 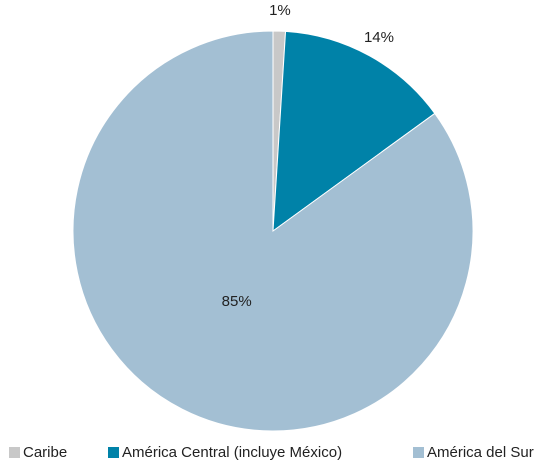 What do you see at coordinates (379, 37) in the screenshot?
I see `data-label: 14%` at bounding box center [379, 37].